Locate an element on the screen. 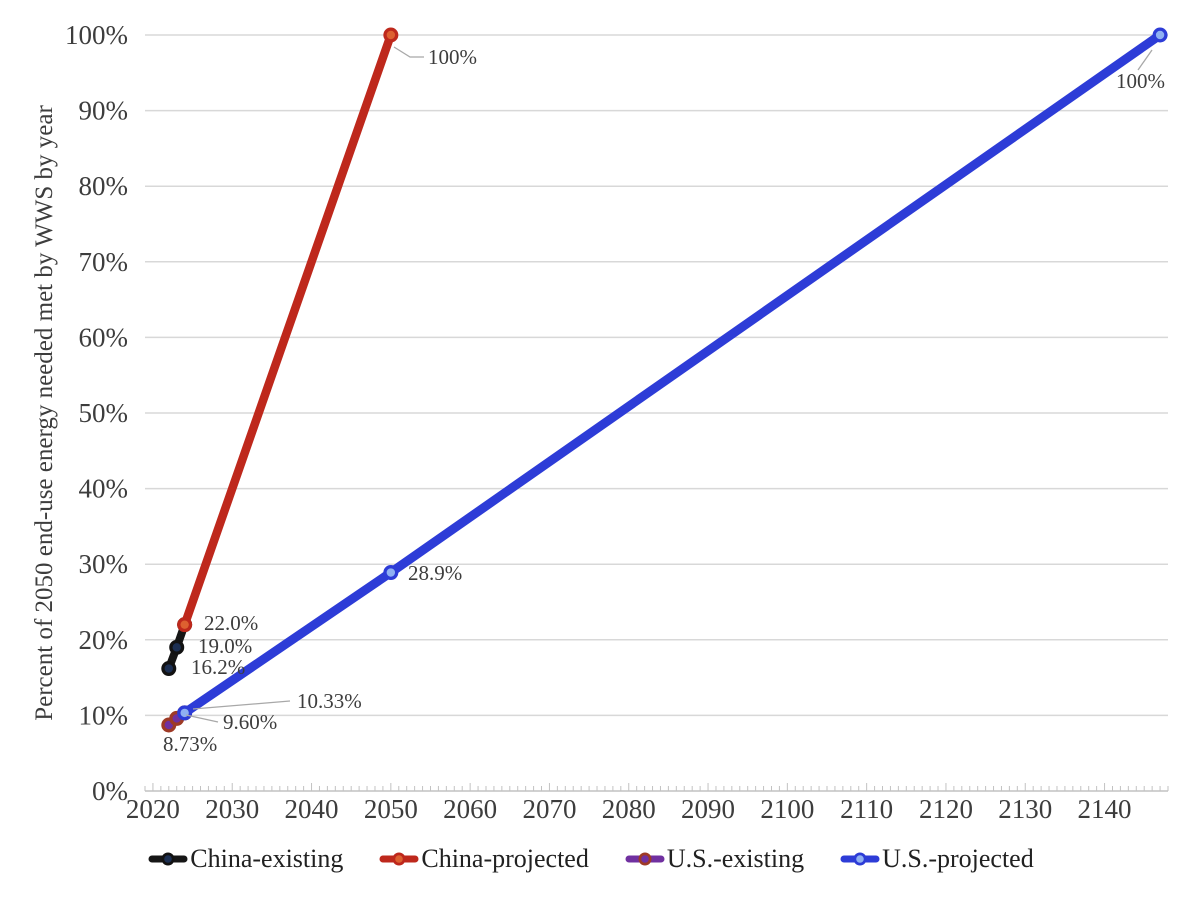 The image size is (1182, 898). data-label: 16.2% is located at coordinates (218, 667).